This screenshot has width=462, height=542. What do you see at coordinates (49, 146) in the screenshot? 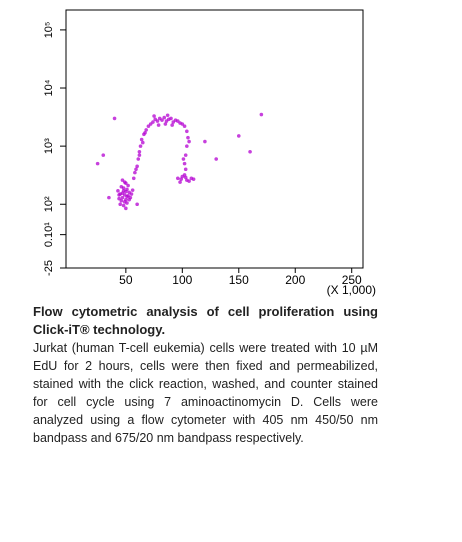
I see `y-tick-label: 10³` at bounding box center [49, 146].